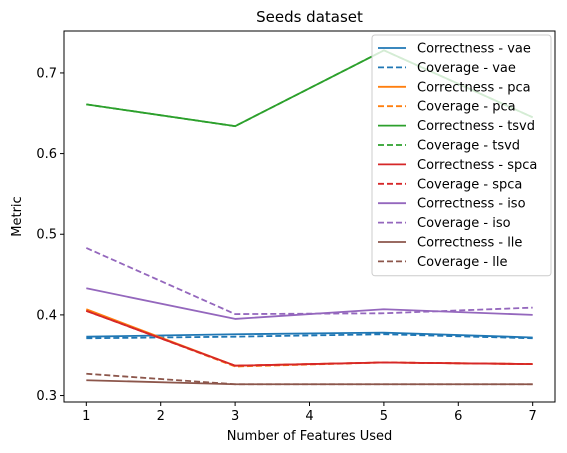 This screenshot has height=453, width=567. I want to click on x-axis-ticks: 1 2 3 4 5 6 7, so click(309, 413).